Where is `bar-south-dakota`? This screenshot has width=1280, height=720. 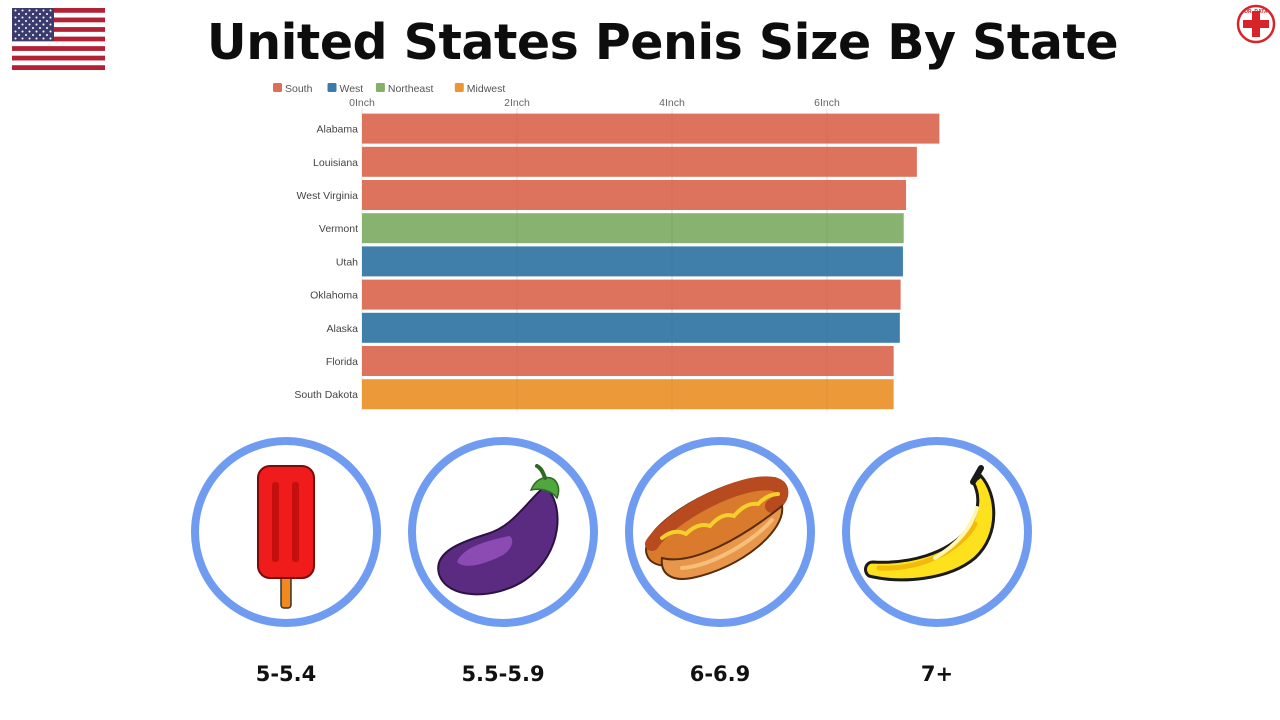
bar-south-dakota is located at coordinates (628, 394).